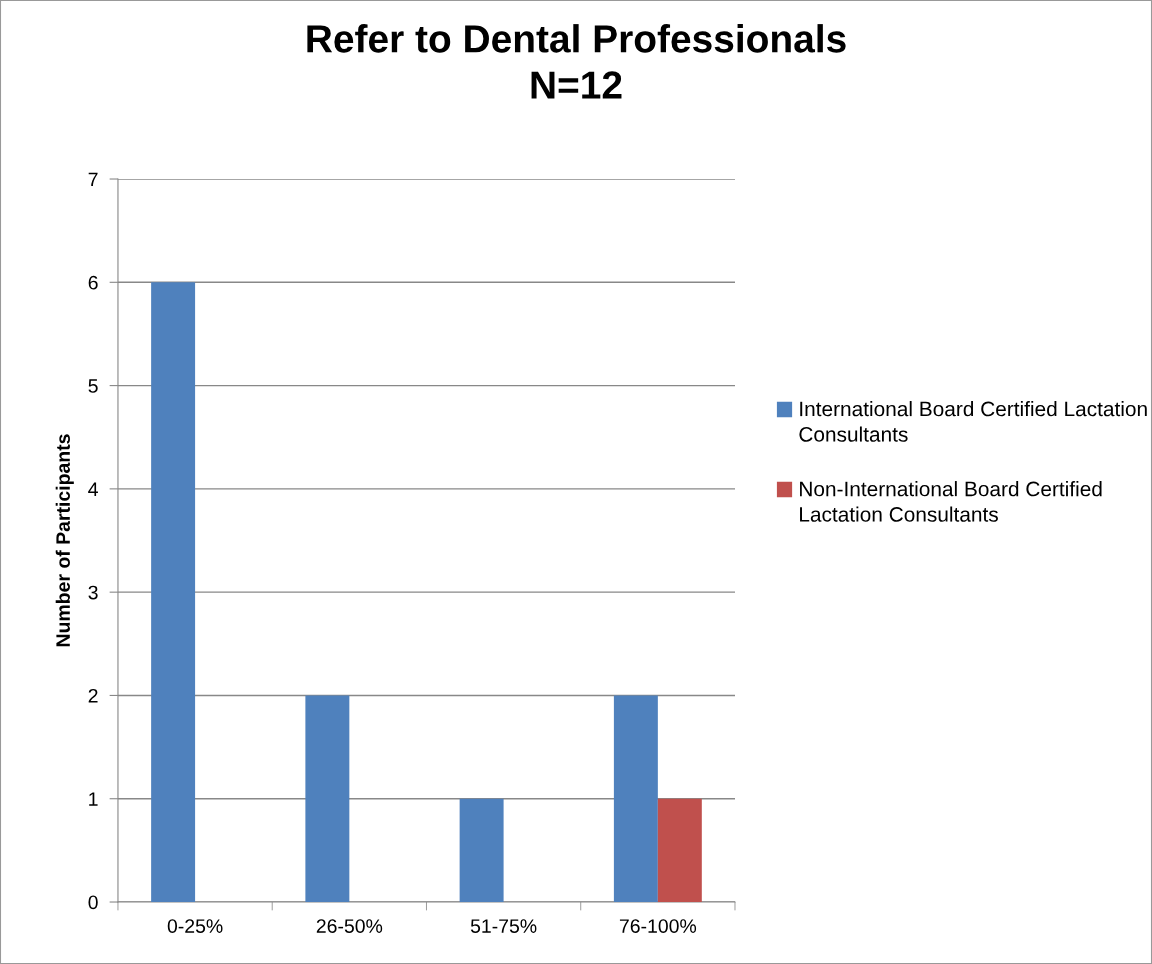  What do you see at coordinates (503, 926) in the screenshot?
I see `x-tick-label: 51-75%` at bounding box center [503, 926].